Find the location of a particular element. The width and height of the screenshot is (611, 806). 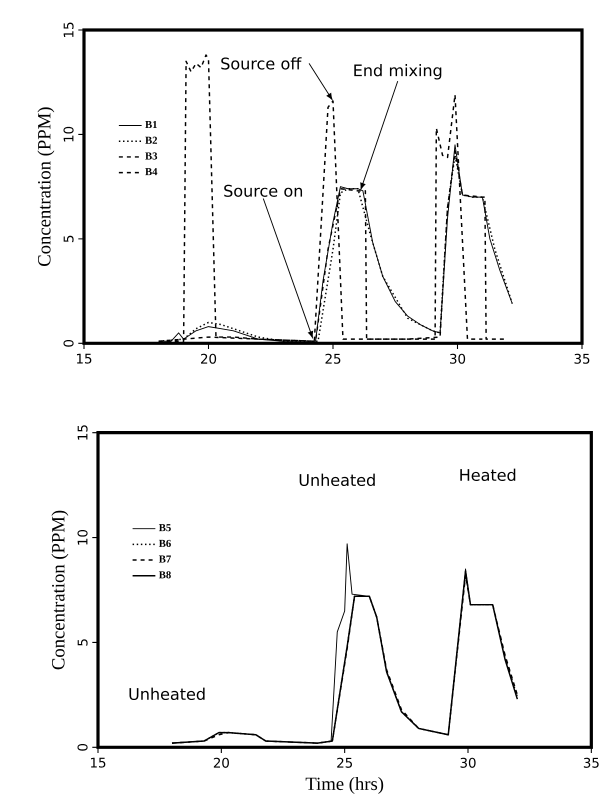

annotation: Source on is located at coordinates (263, 190).